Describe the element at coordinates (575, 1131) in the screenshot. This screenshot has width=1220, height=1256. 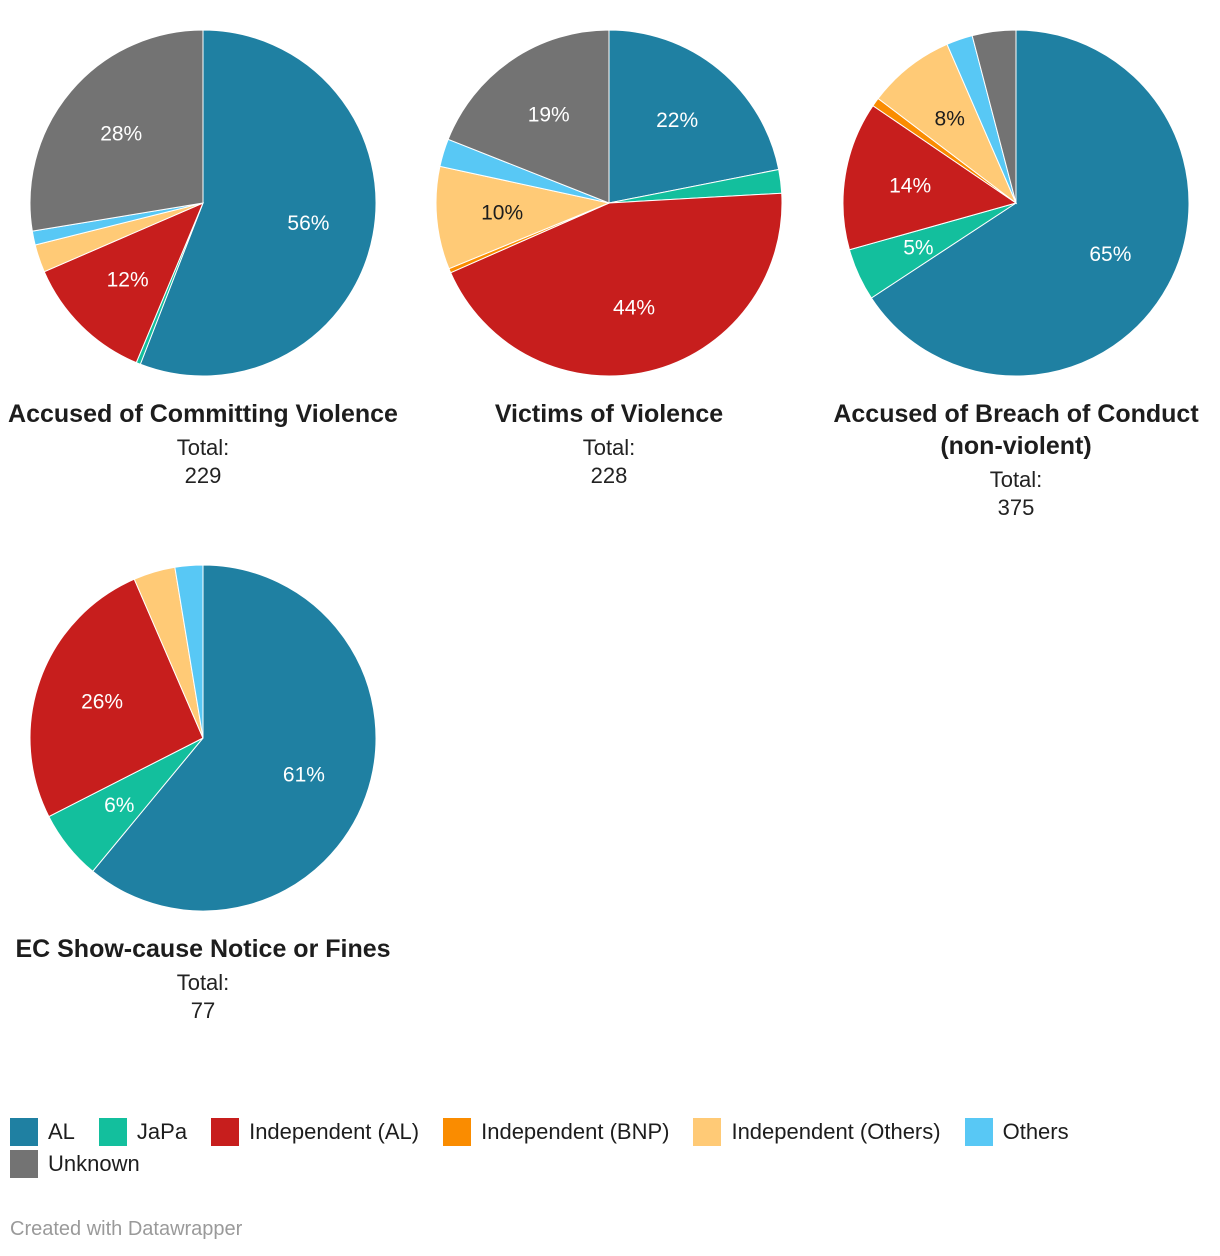
I see `legend-label: Independent (BNP)` at that location.